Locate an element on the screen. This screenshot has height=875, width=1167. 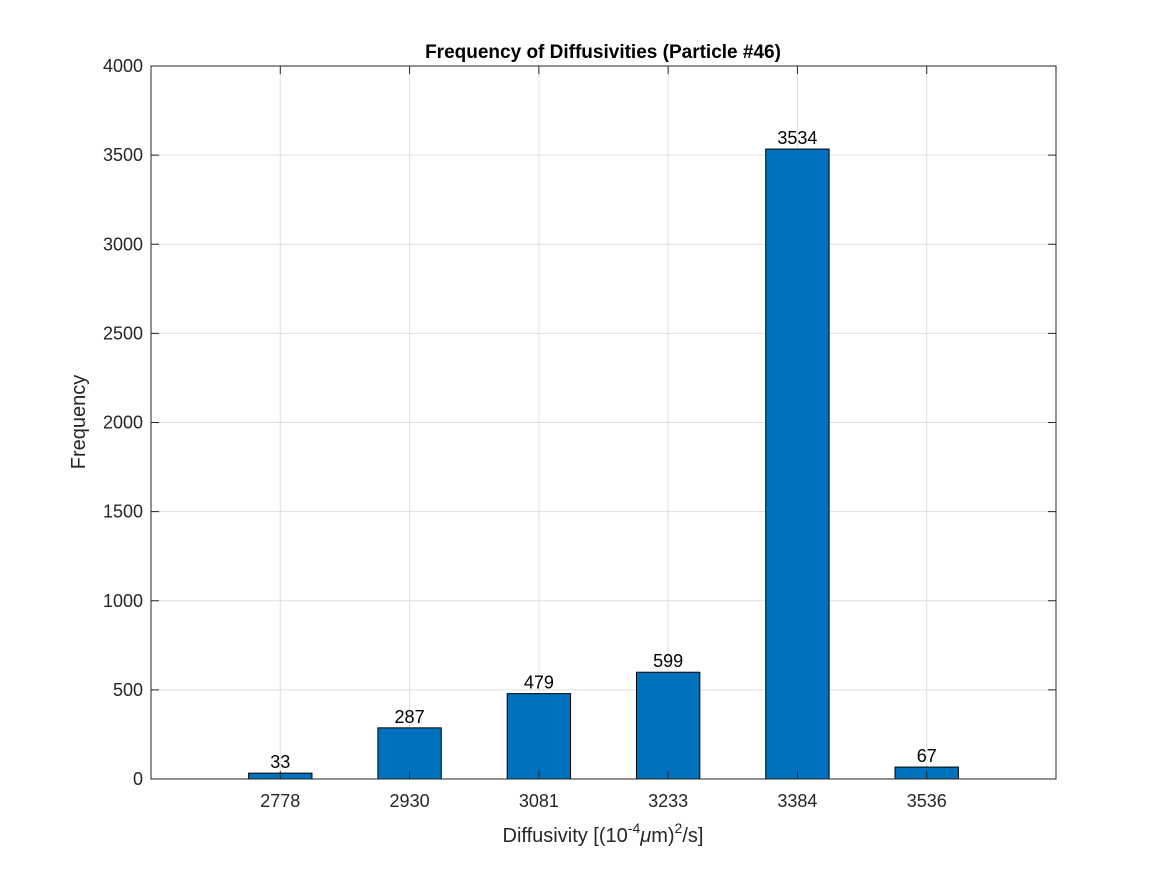
x-axis-label-mu: μ is located at coordinates (645, 836).